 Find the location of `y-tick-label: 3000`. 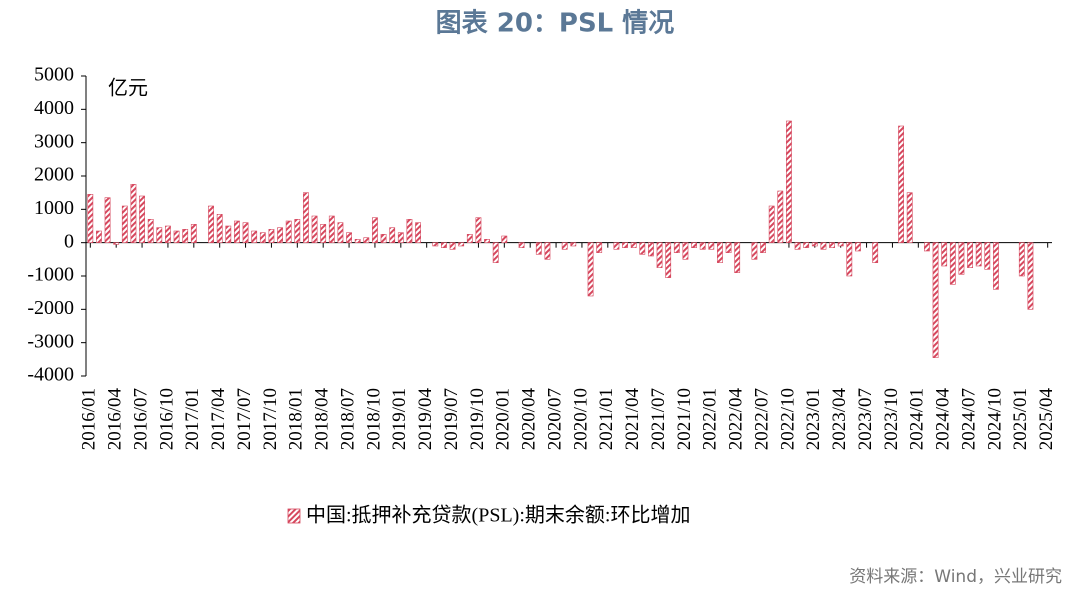

y-tick-label: 3000 is located at coordinates (54, 141).